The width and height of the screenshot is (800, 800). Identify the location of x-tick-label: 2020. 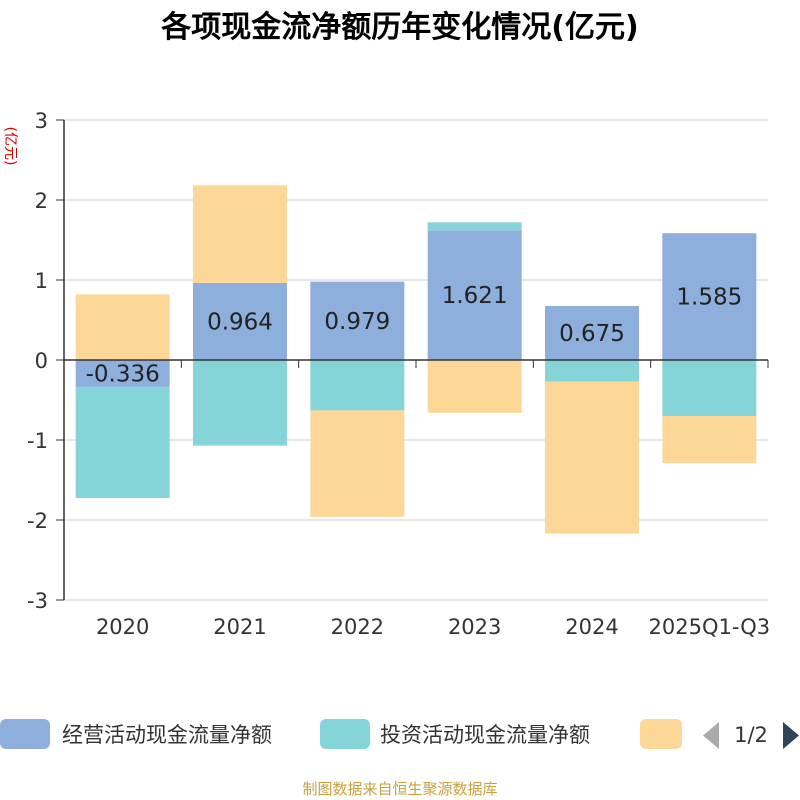
(122, 627).